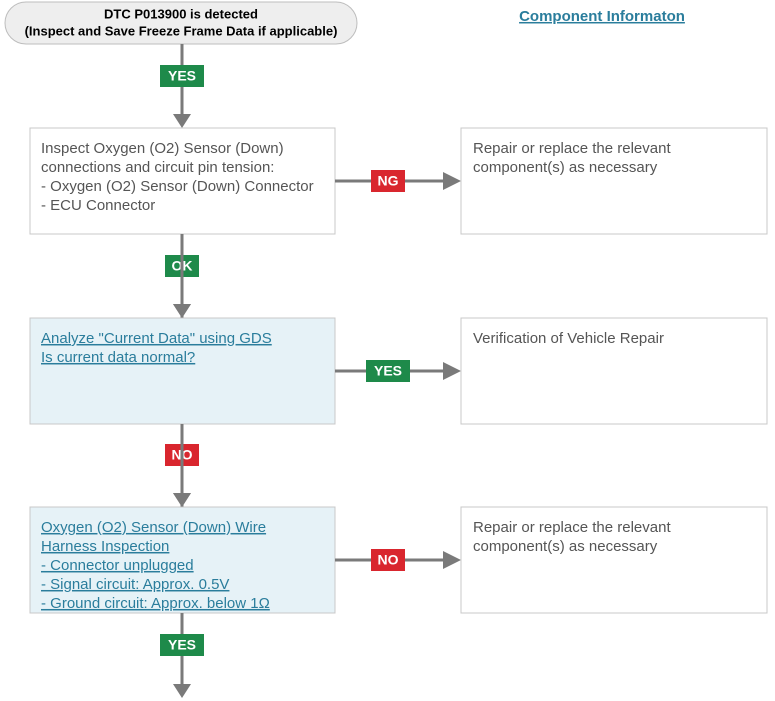  I want to click on step-text: - ECU Connector, so click(98, 205).